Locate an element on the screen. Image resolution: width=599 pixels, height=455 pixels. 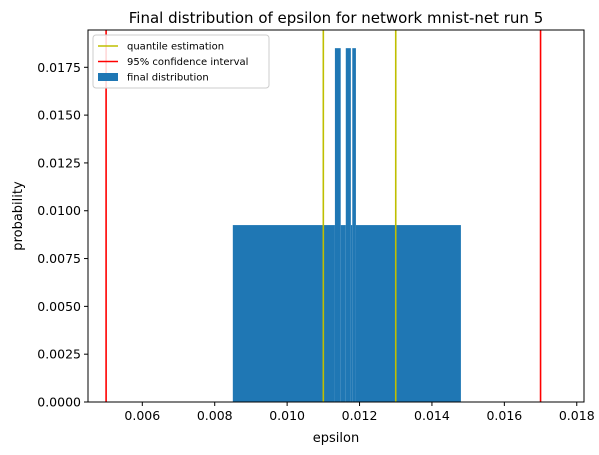
x-tick-label-5: 0.016 is located at coordinates (504, 415).